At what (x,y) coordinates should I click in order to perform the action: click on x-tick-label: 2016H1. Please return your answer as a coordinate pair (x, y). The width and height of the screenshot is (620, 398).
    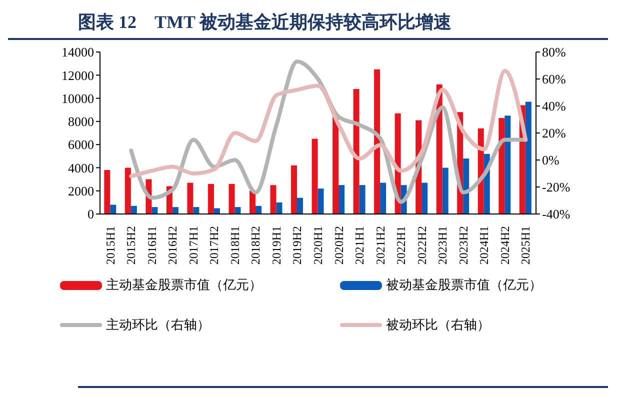
    Looking at the image, I should click on (151, 245).